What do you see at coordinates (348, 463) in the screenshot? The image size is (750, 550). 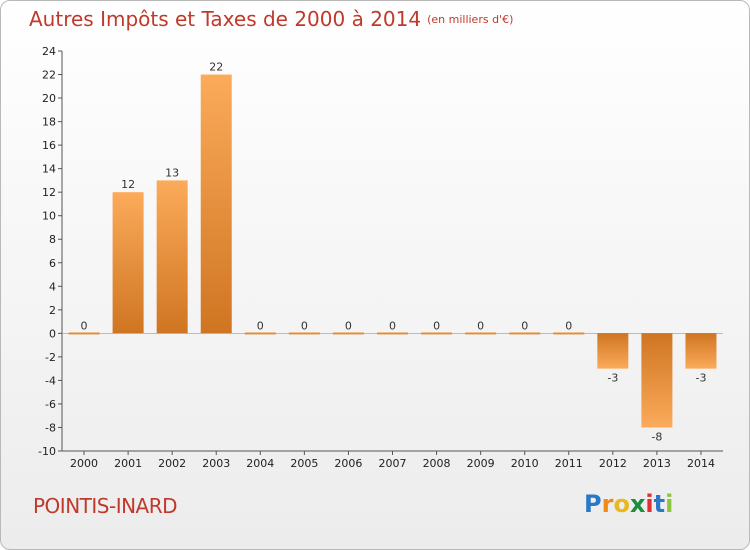 I see `x-tick-label: 2006` at bounding box center [348, 463].